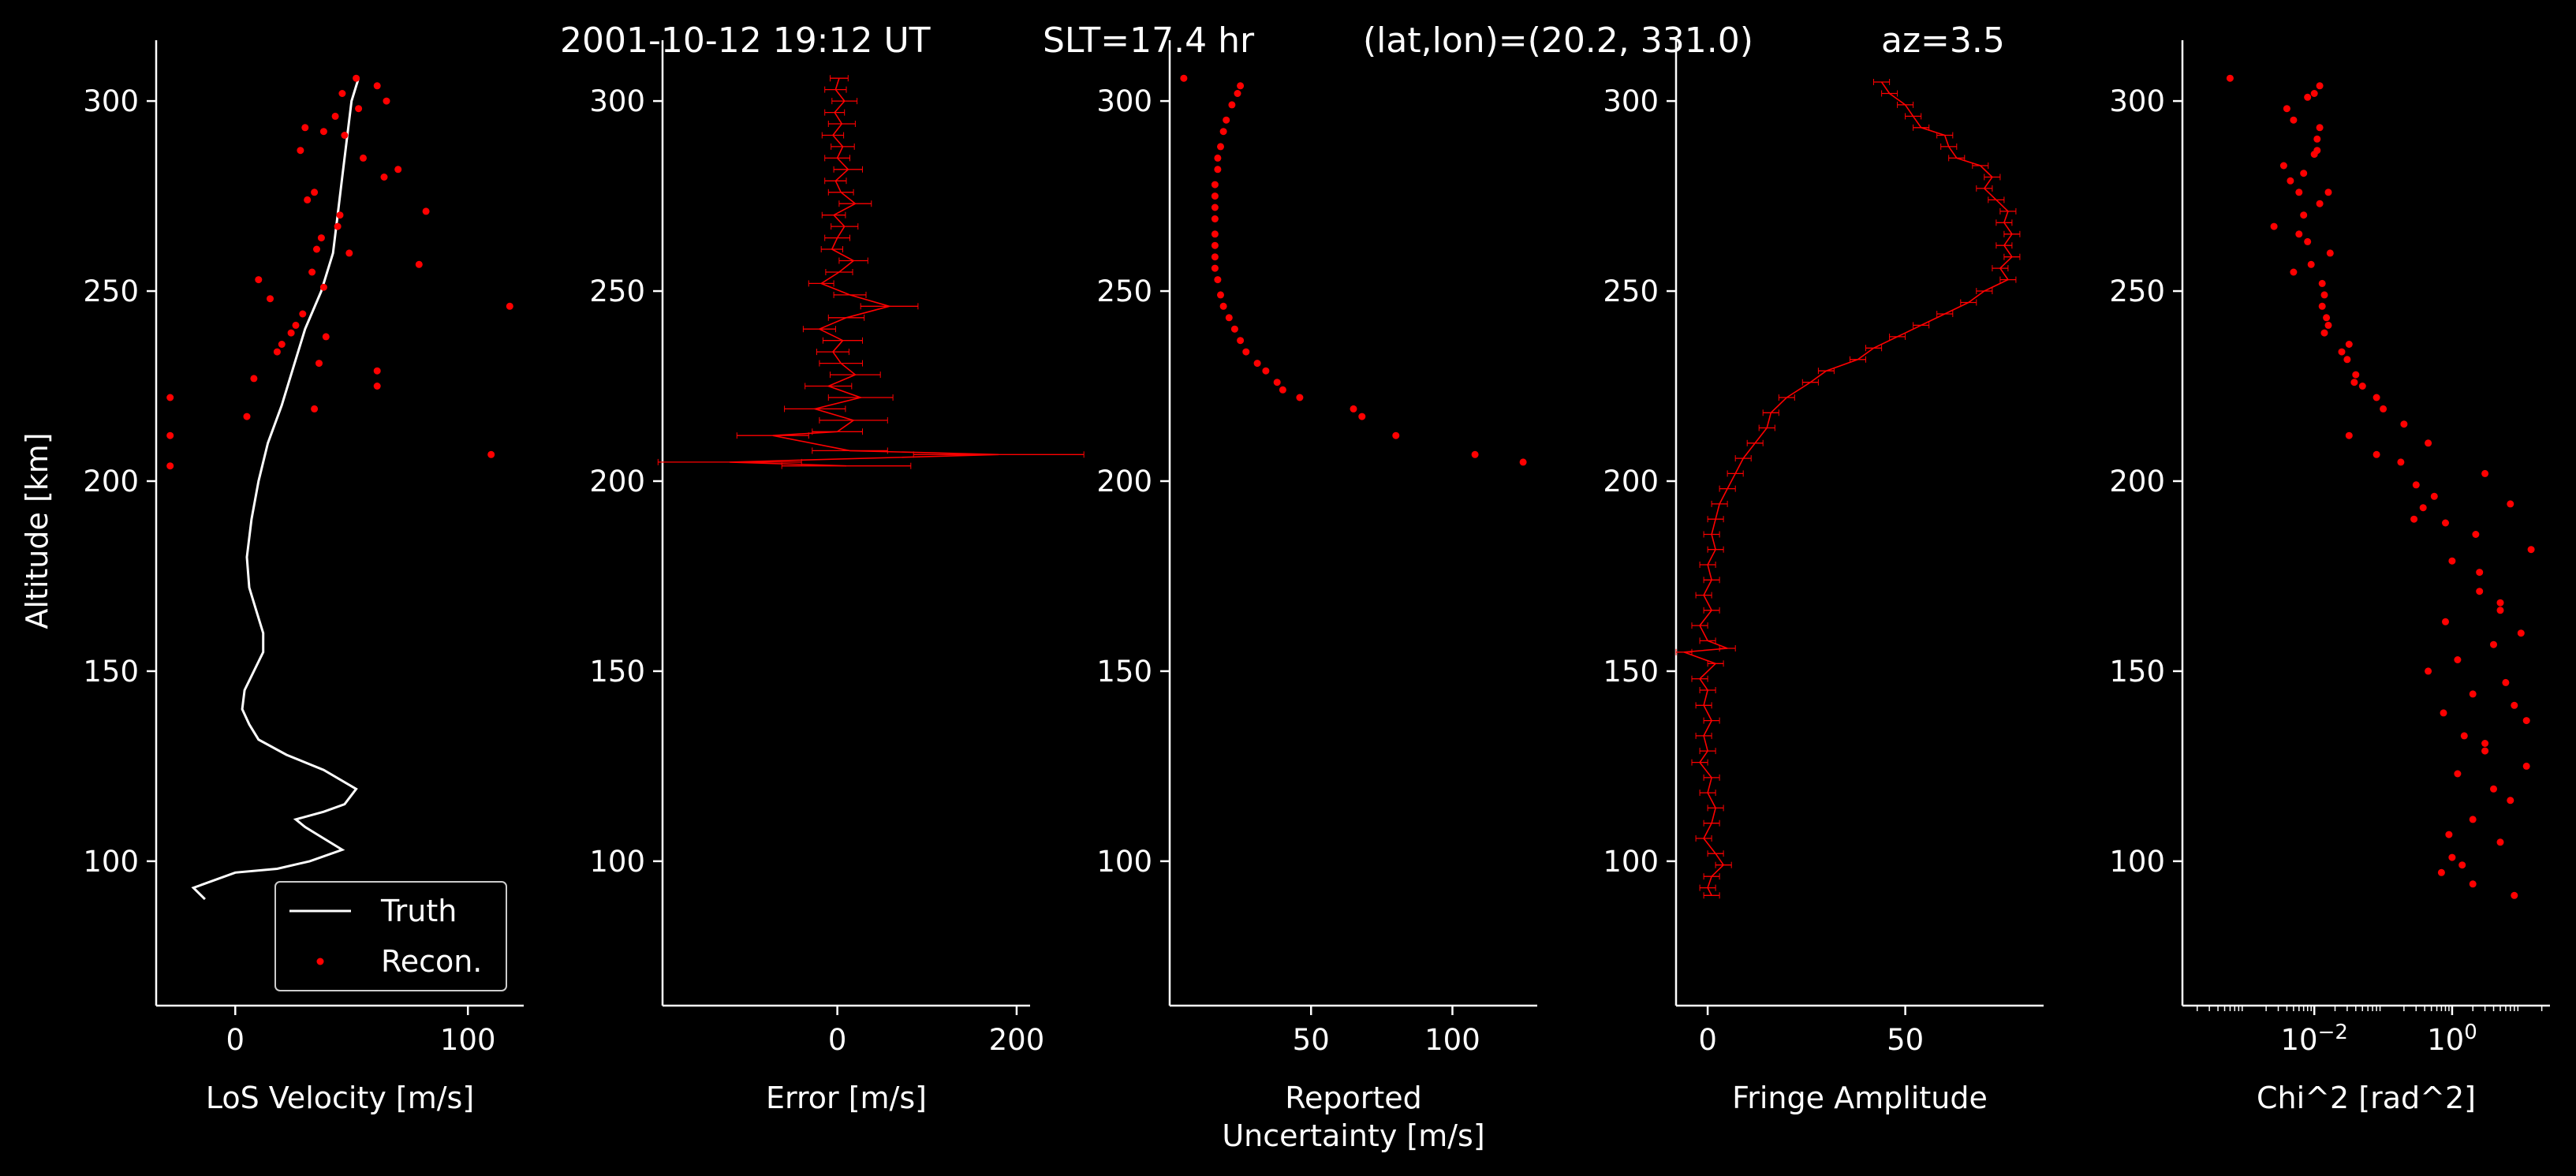  I want to click on x-tick-label: 0, so click(1707, 1040).